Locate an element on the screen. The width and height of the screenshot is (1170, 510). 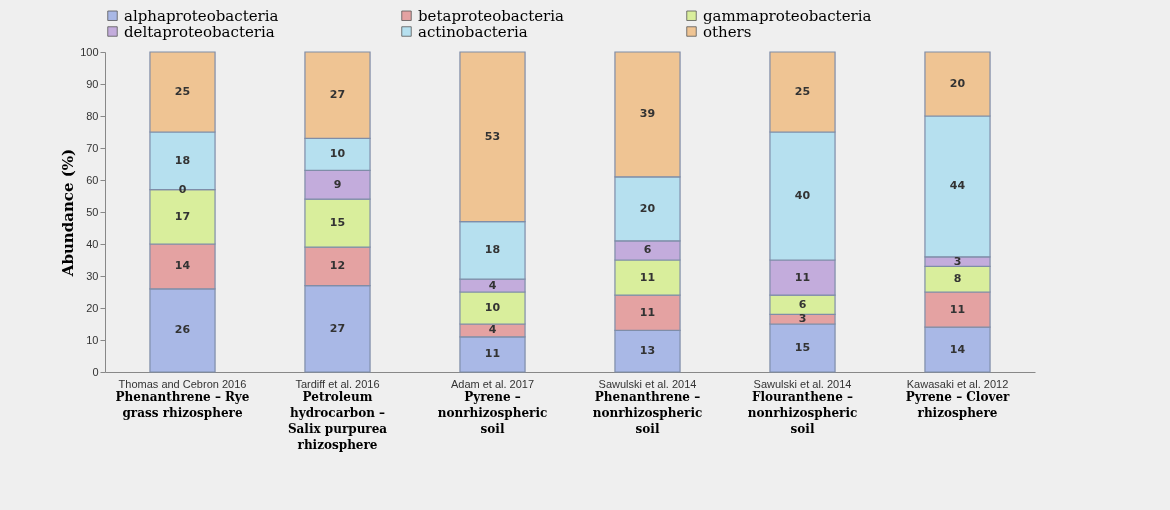
y-tick-label: 50 is located at coordinates (92, 211).